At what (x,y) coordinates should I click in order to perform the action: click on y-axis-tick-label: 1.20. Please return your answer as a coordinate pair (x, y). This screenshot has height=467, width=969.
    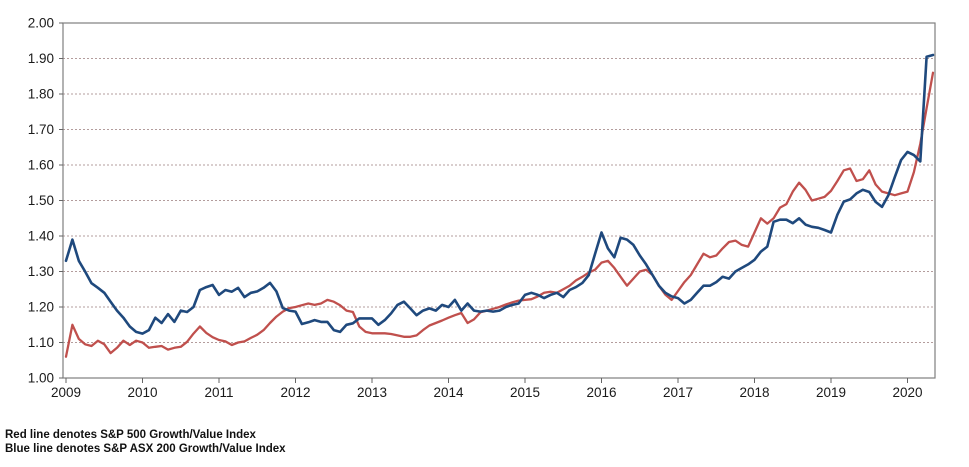
    Looking at the image, I should click on (41, 307).